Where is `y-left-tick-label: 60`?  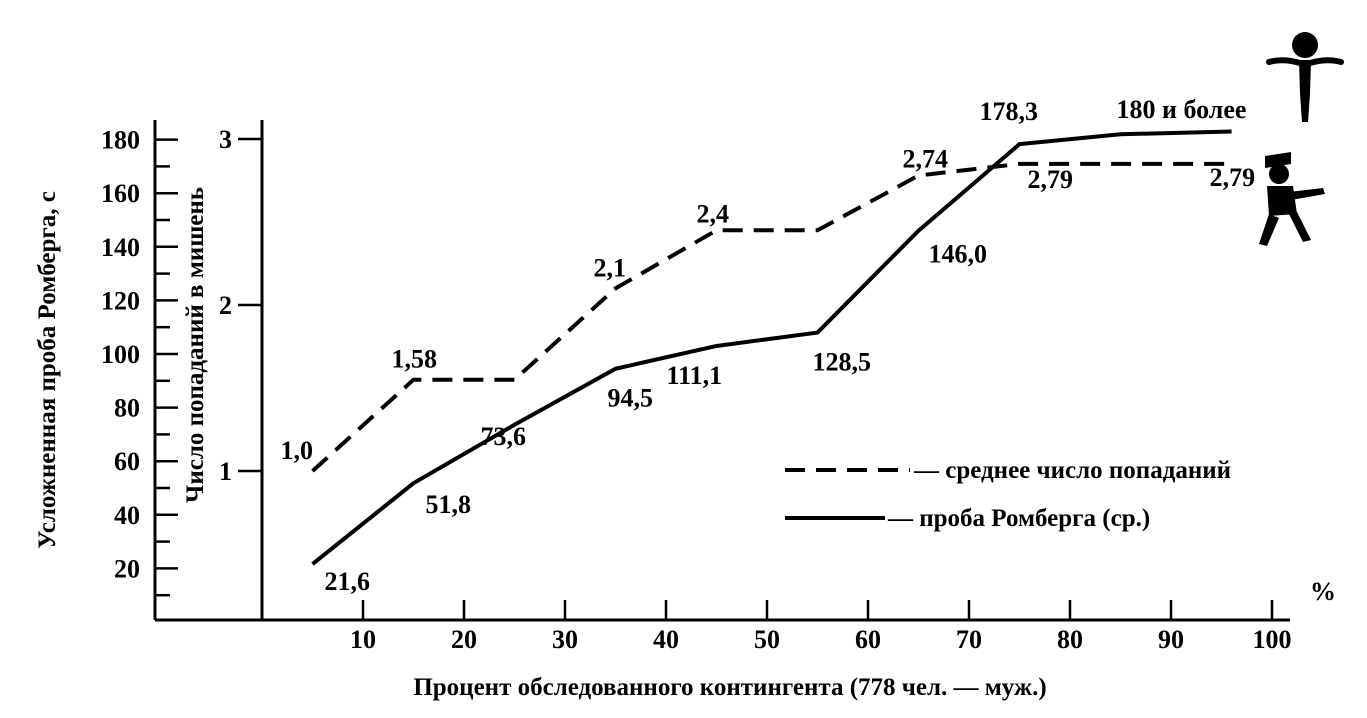
y-left-tick-label: 60 is located at coordinates (127, 461).